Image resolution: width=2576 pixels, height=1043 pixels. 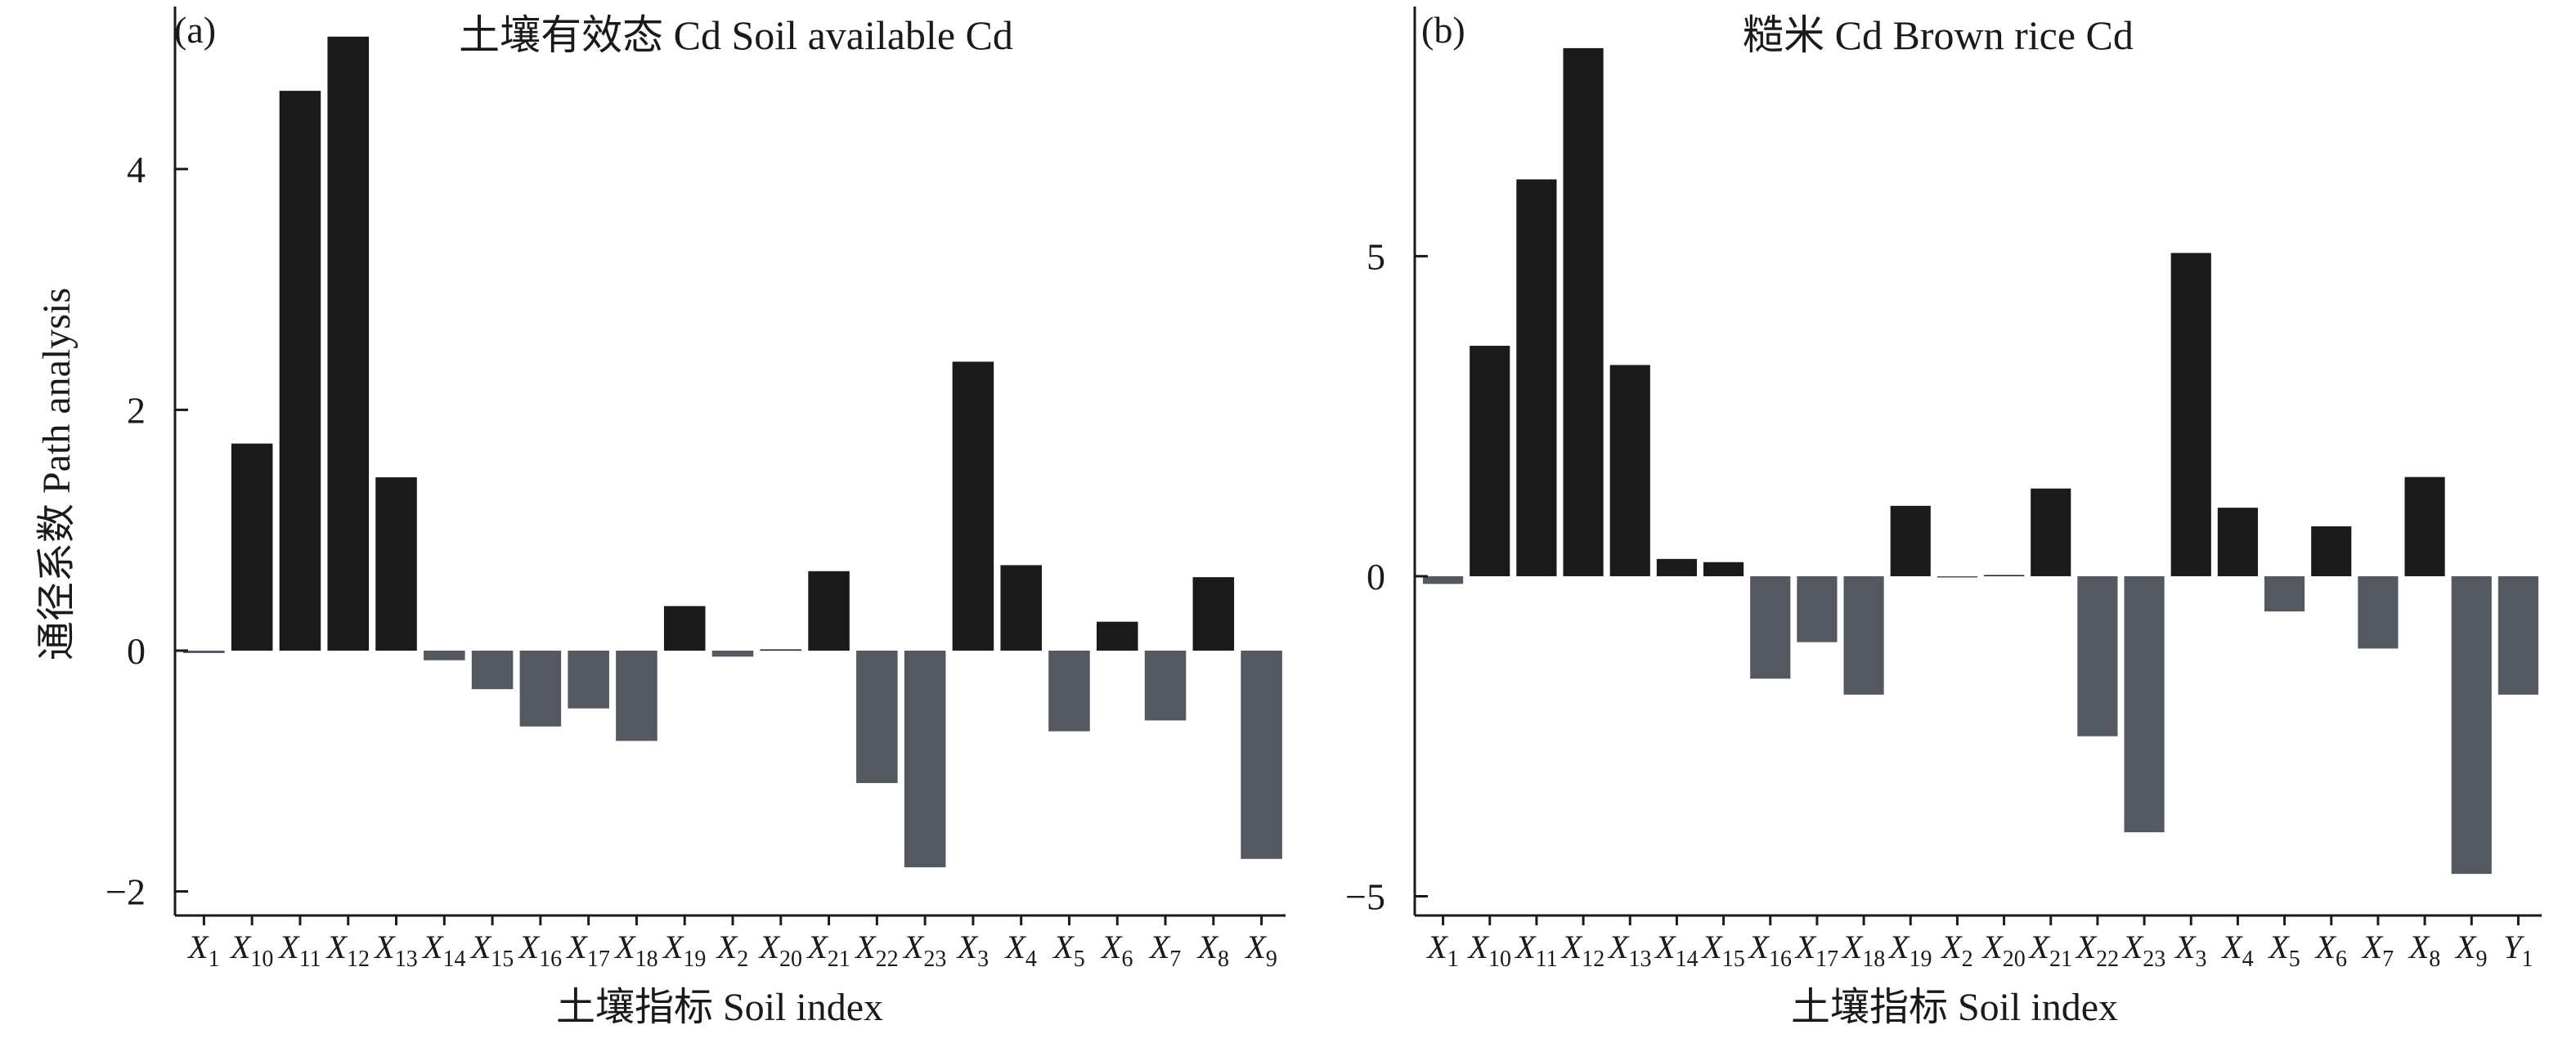 I want to click on panel-b-bar-X4, so click(x=2237, y=542).